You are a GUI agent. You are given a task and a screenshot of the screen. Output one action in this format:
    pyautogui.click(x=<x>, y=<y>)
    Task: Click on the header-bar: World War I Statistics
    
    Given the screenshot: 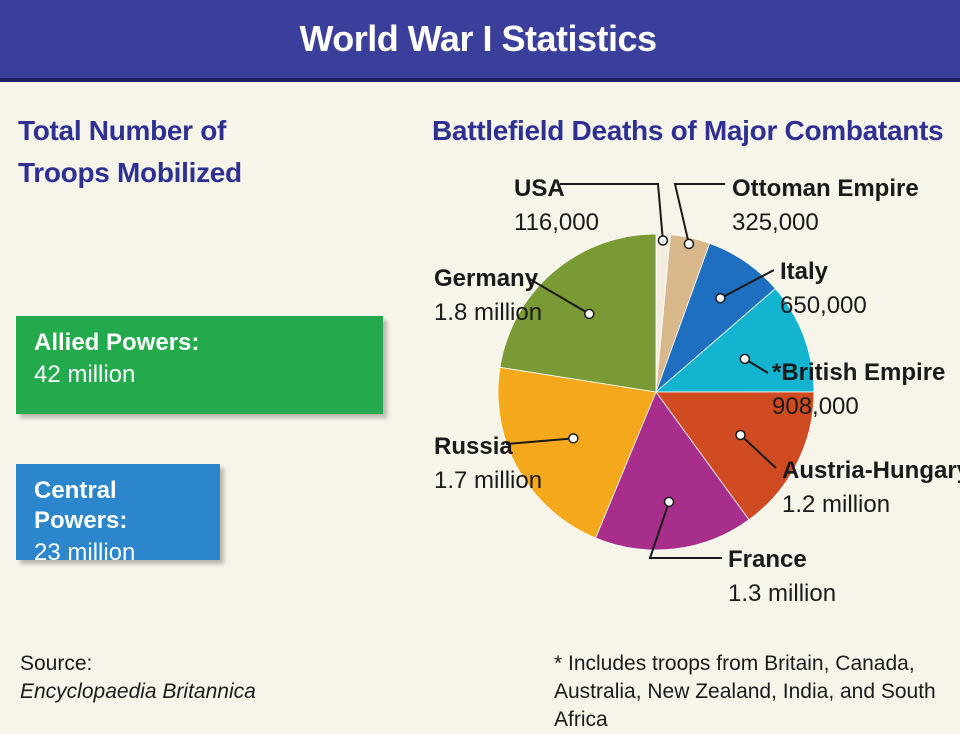 What is the action you would take?
    pyautogui.click(x=480, y=41)
    